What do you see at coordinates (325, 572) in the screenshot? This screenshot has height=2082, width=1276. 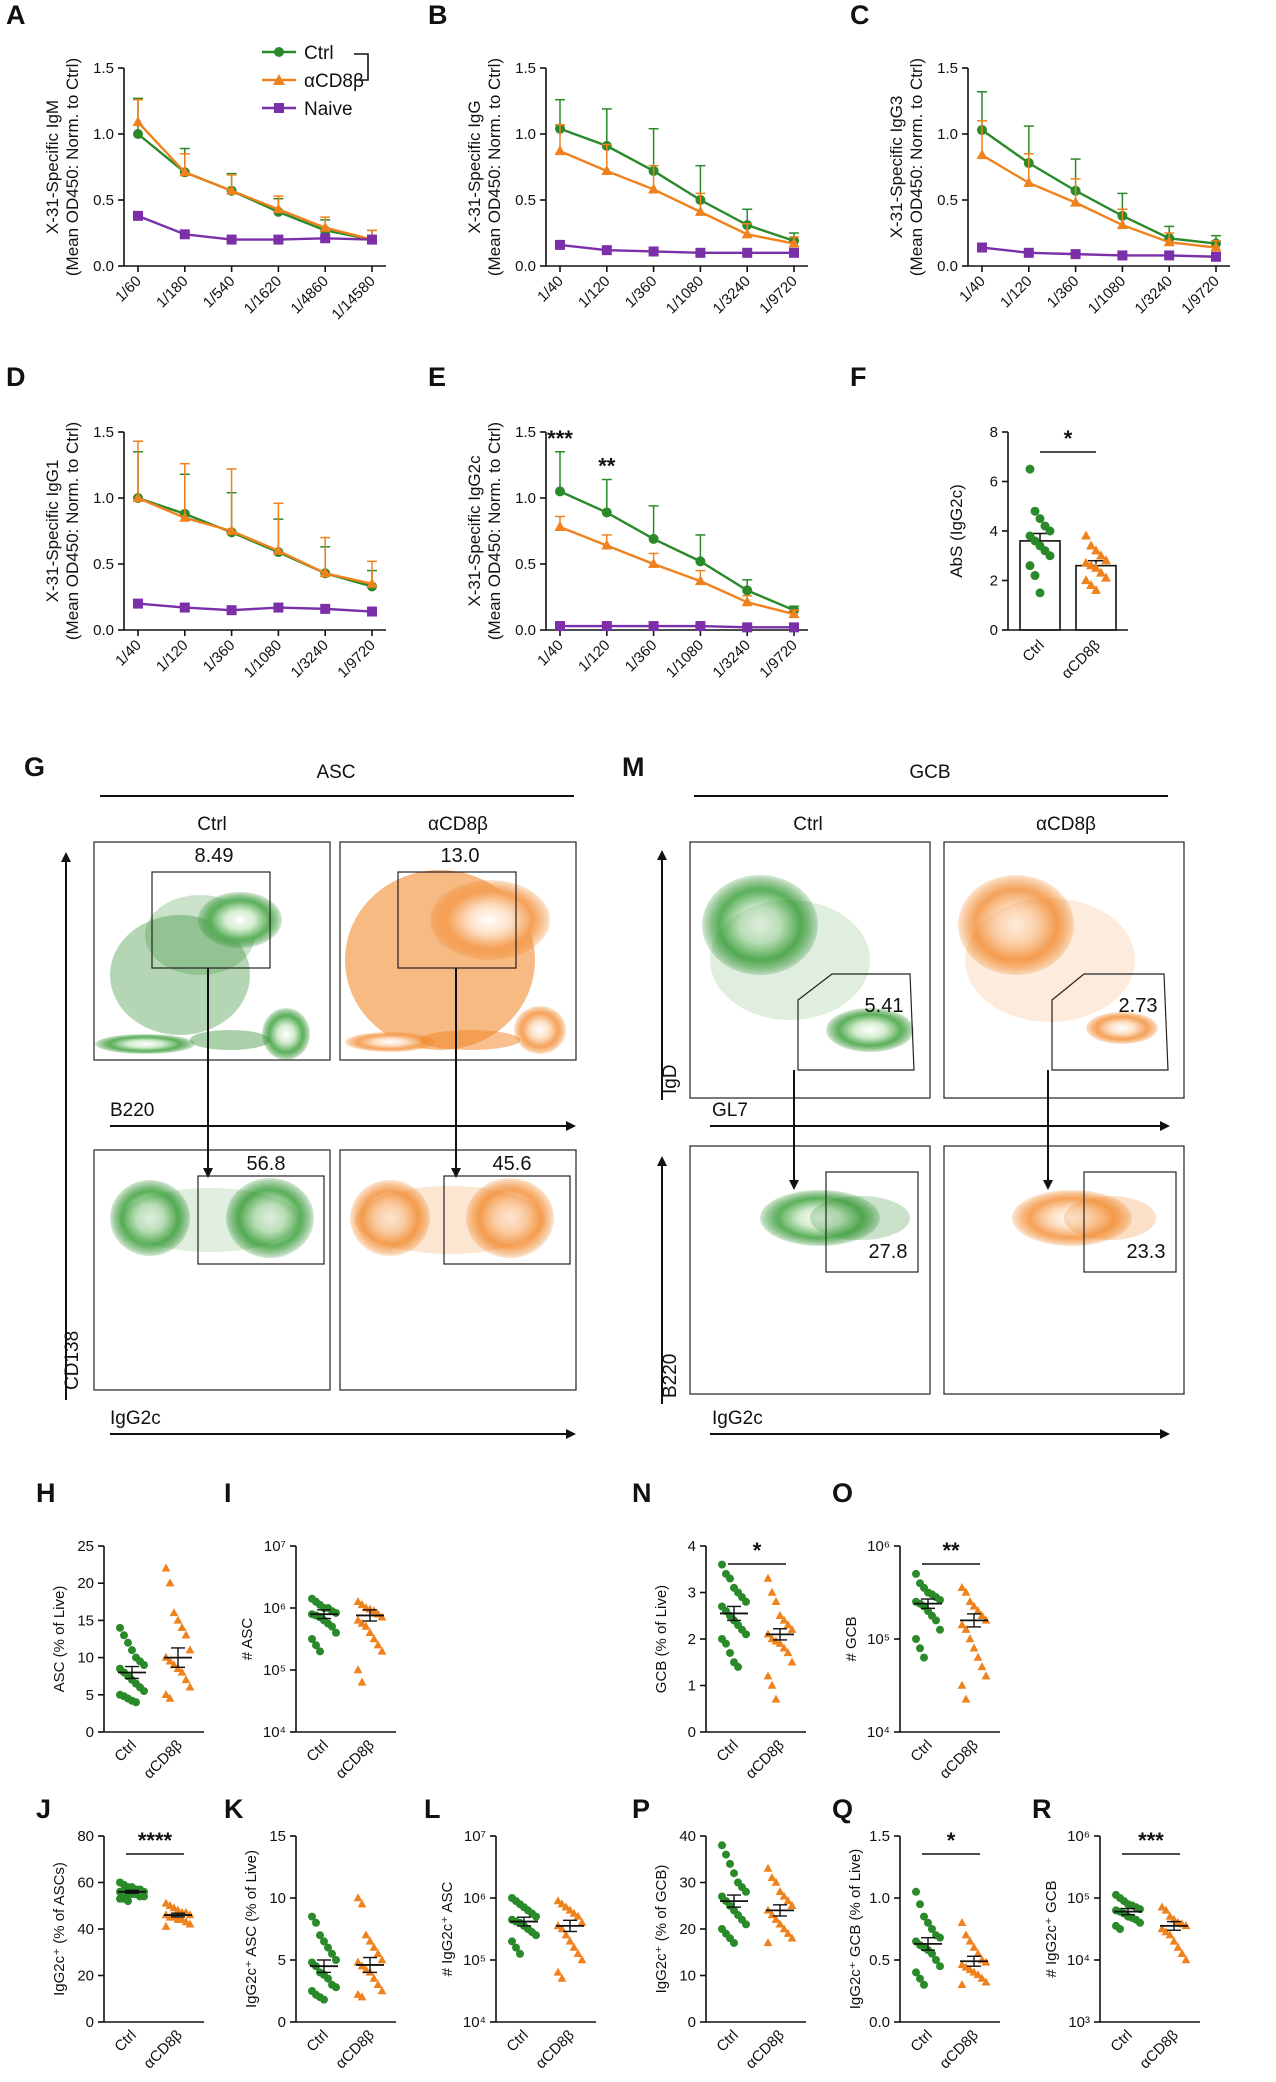 I see `chart-D-point-cd8` at bounding box center [325, 572].